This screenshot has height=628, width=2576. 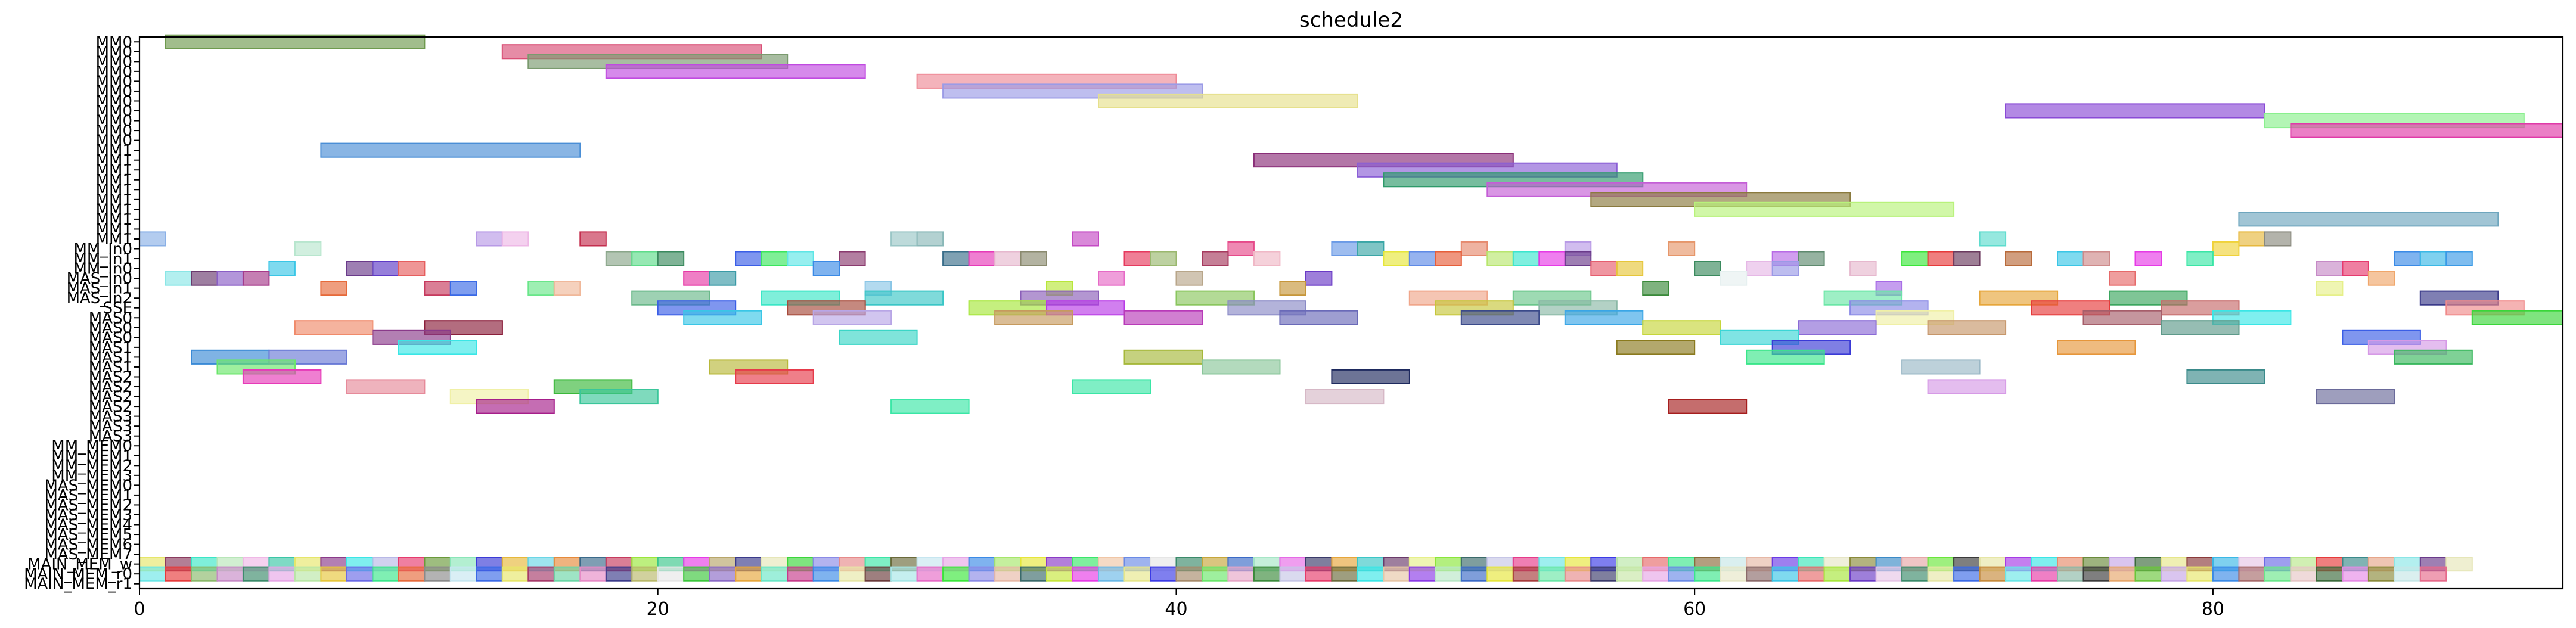 What do you see at coordinates (88, 486) in the screenshot?
I see `y-tick-label: MAS_MEM0` at bounding box center [88, 486].